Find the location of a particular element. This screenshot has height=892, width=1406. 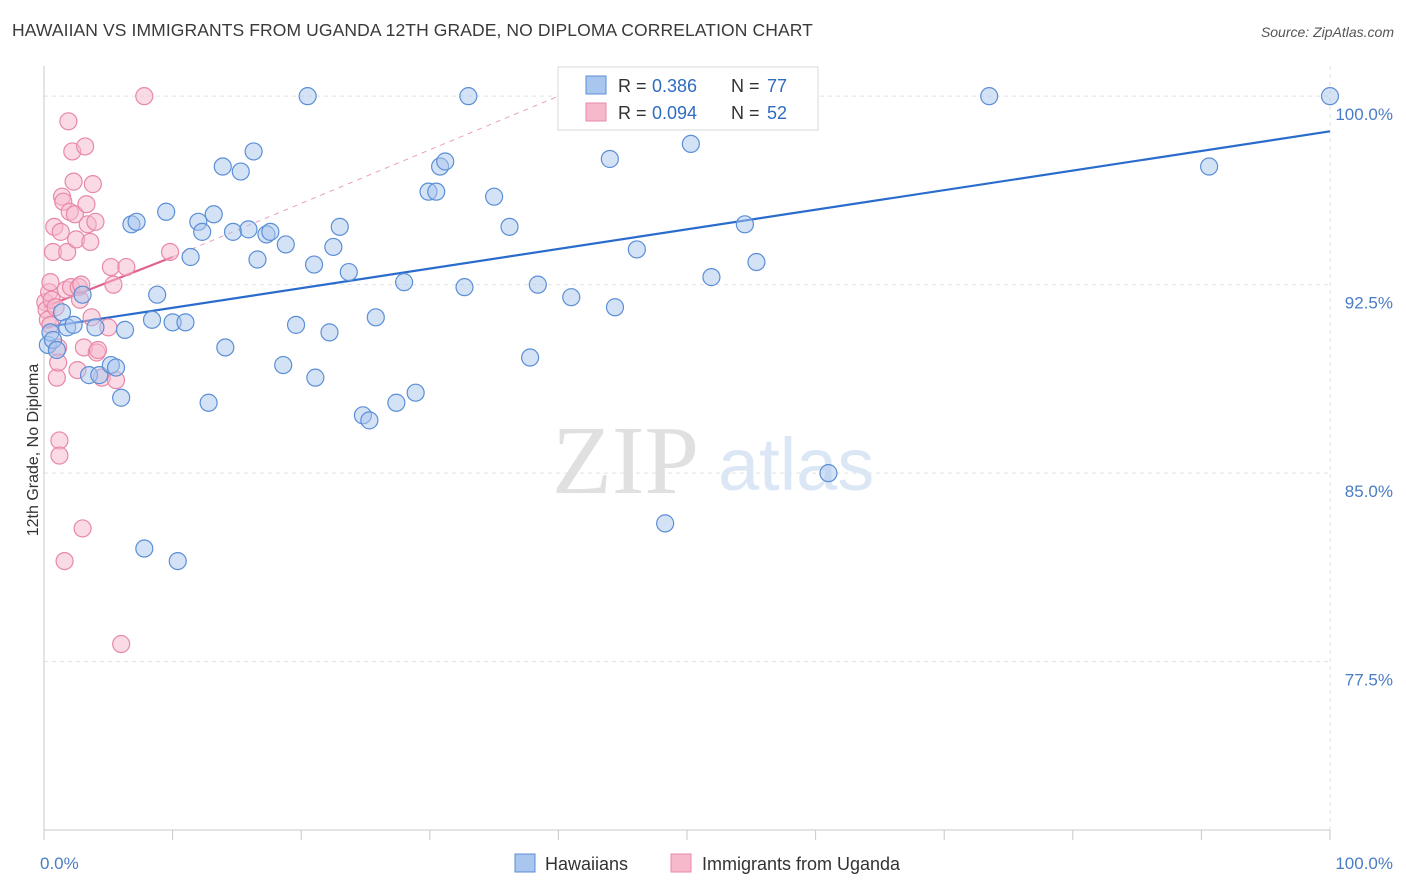

stats-n-label-pink: N = is located at coordinates (745, 113).